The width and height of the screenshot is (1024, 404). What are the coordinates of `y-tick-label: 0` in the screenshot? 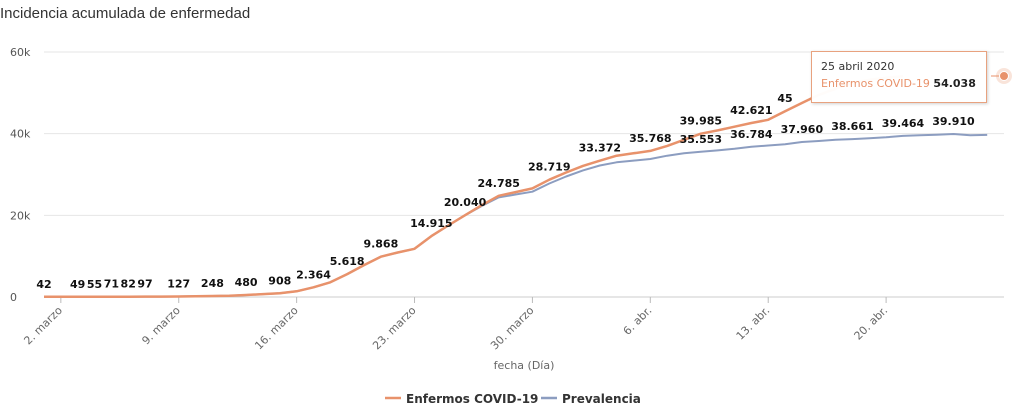 It's located at (13, 297).